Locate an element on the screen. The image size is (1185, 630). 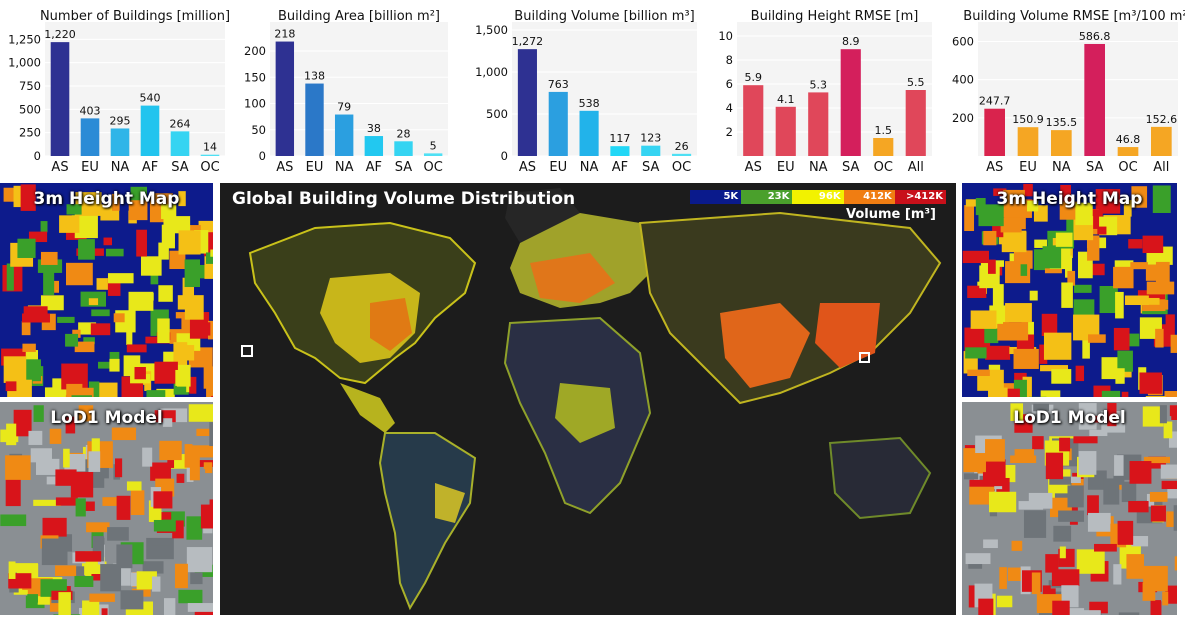
x-tick-label: OC is located at coordinates (681, 167).